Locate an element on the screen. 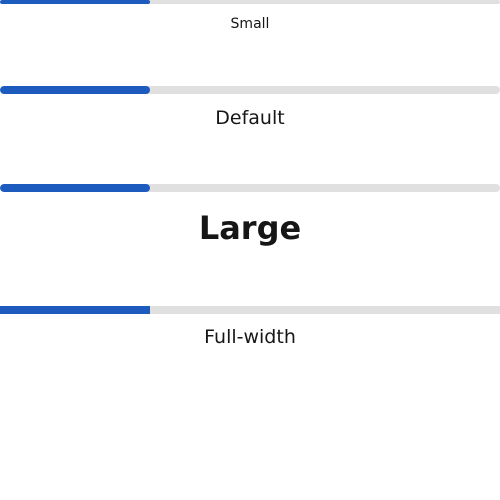 The width and height of the screenshot is (500, 500). progress-label: Default is located at coordinates (250, 118).